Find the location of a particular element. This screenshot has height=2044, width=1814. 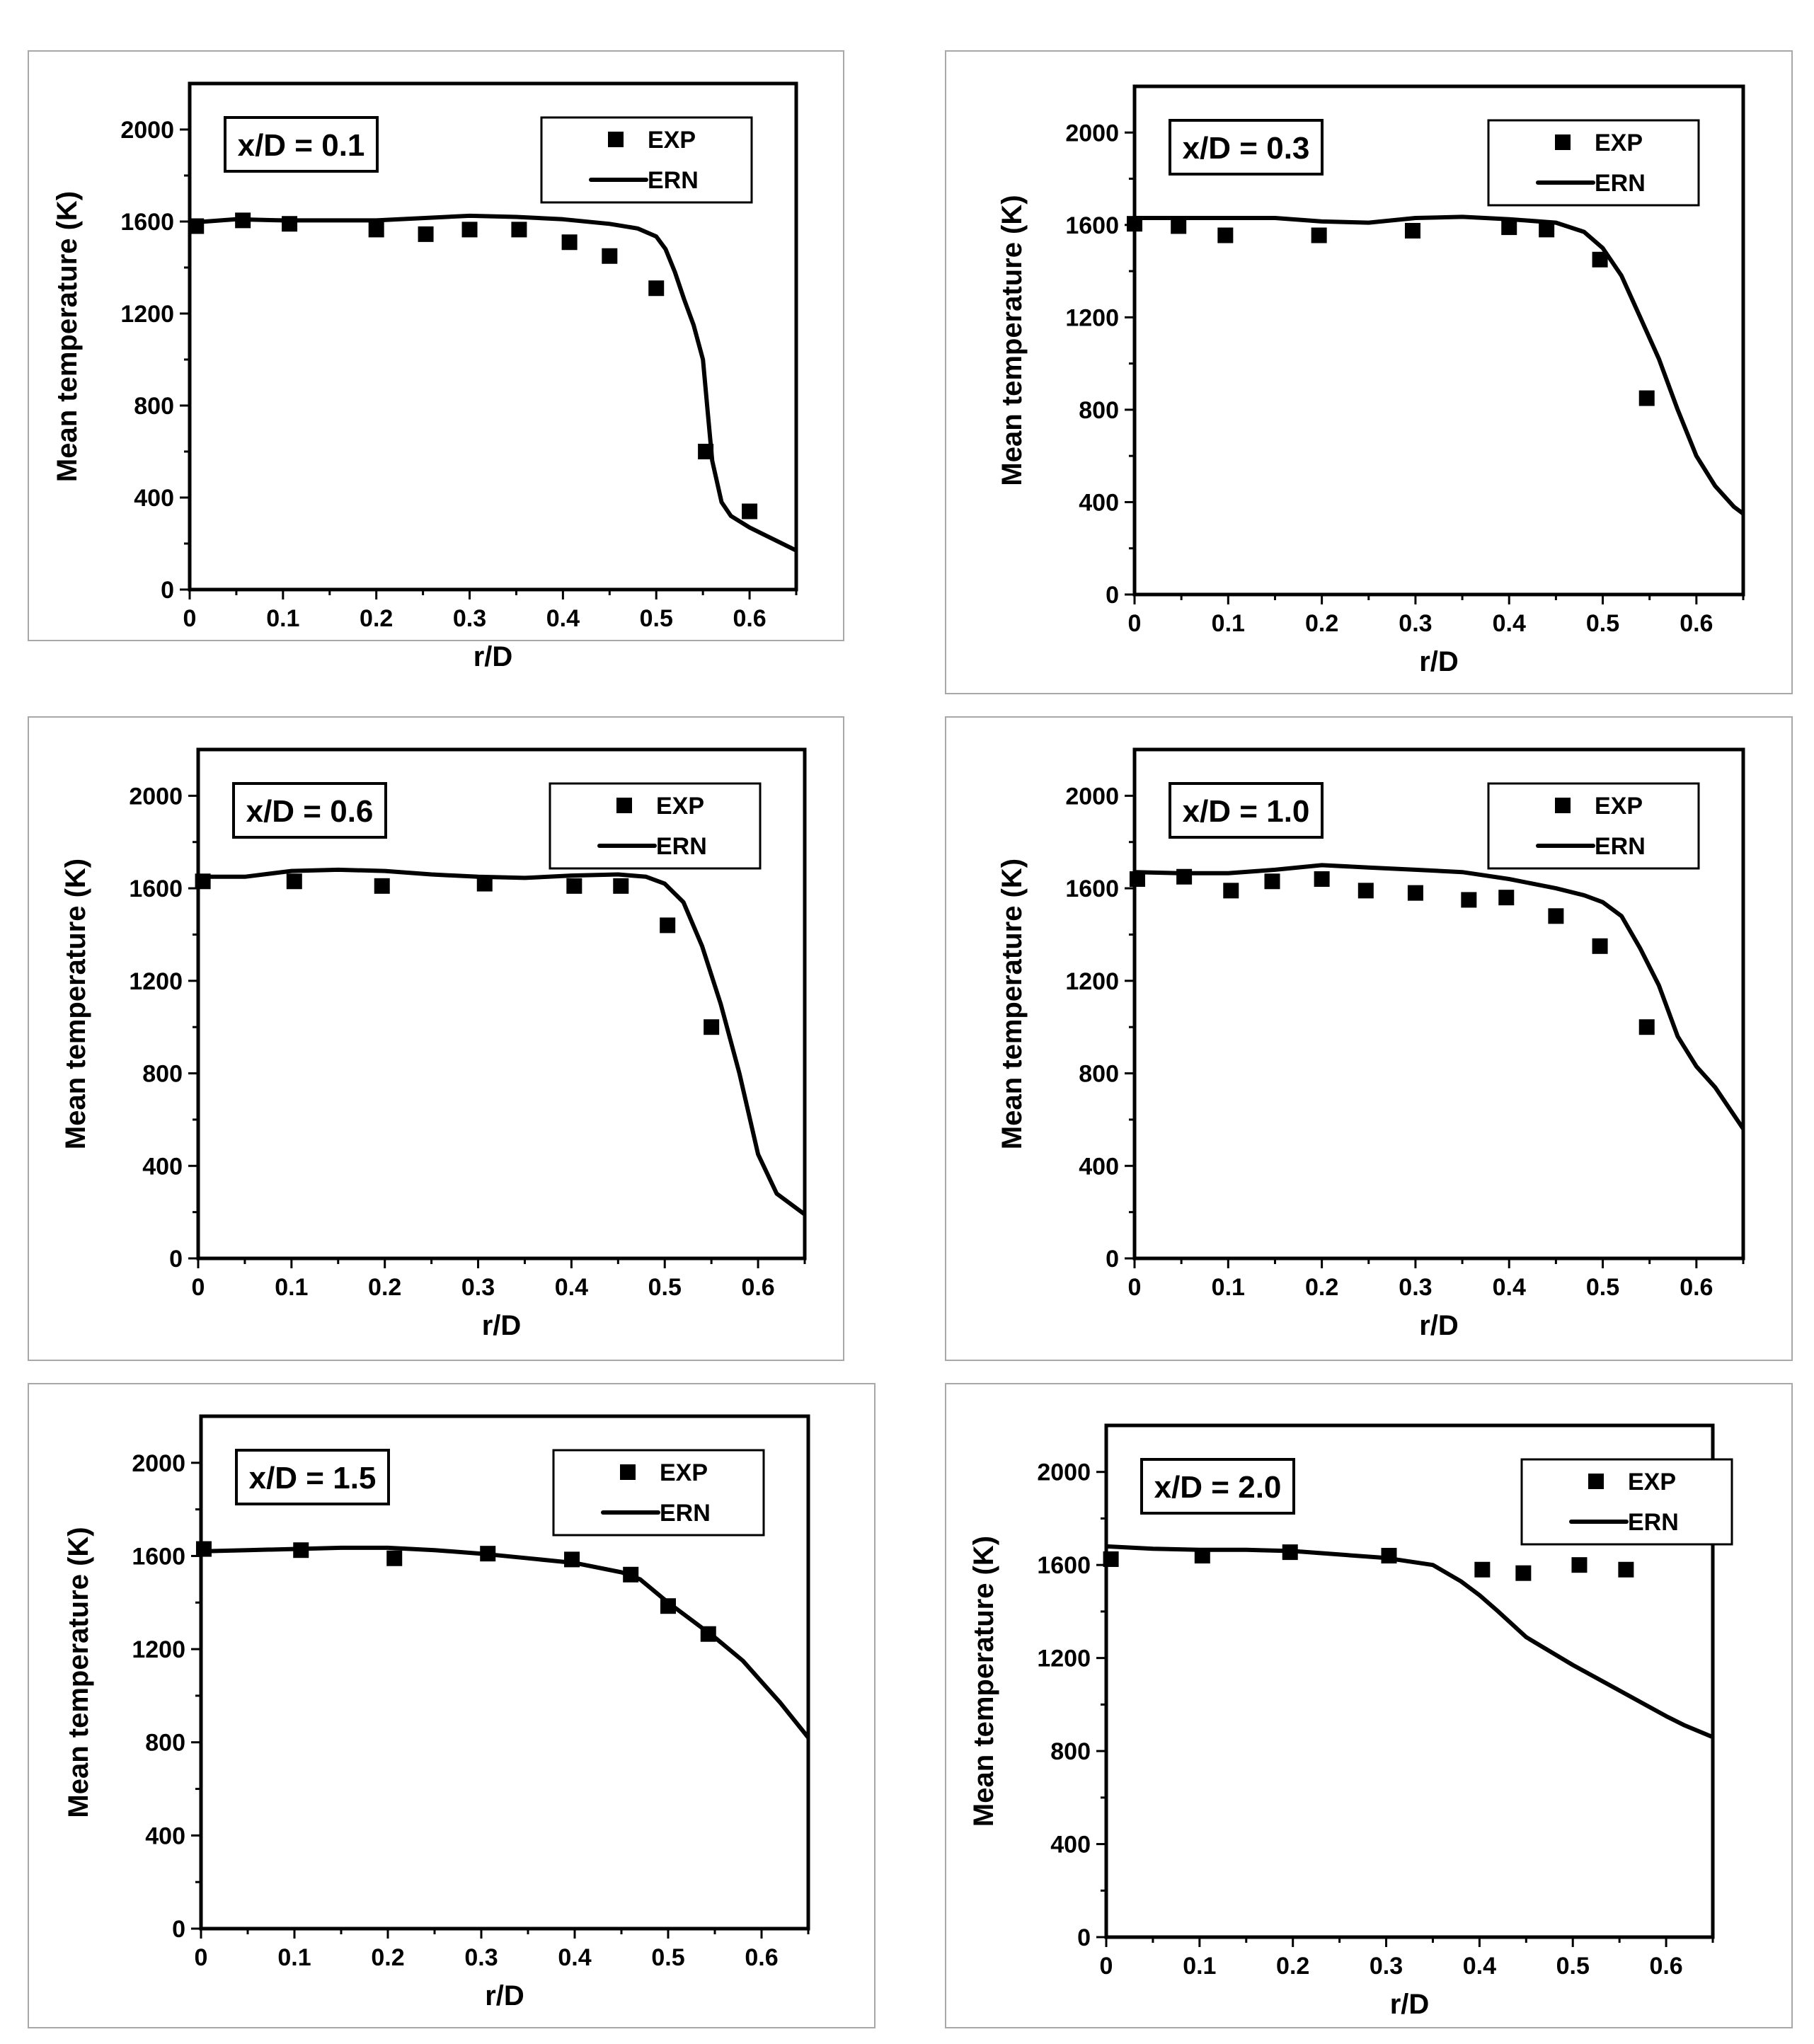

annotation-box is located at coordinates (310, 810).